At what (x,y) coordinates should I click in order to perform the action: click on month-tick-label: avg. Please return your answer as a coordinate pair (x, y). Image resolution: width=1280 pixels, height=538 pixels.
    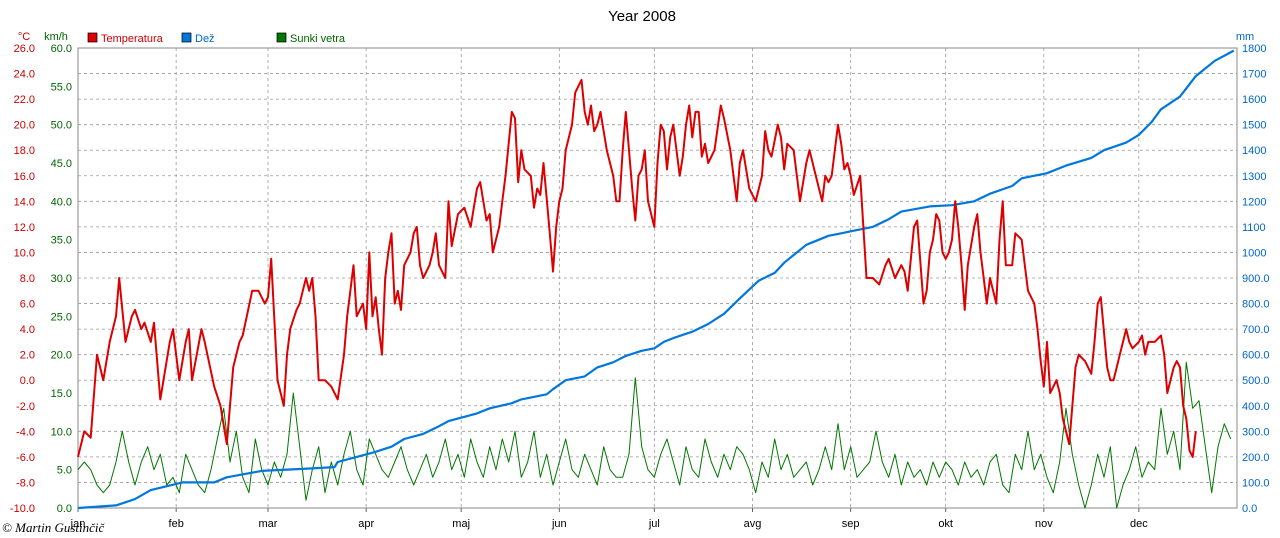
    Looking at the image, I should click on (753, 524).